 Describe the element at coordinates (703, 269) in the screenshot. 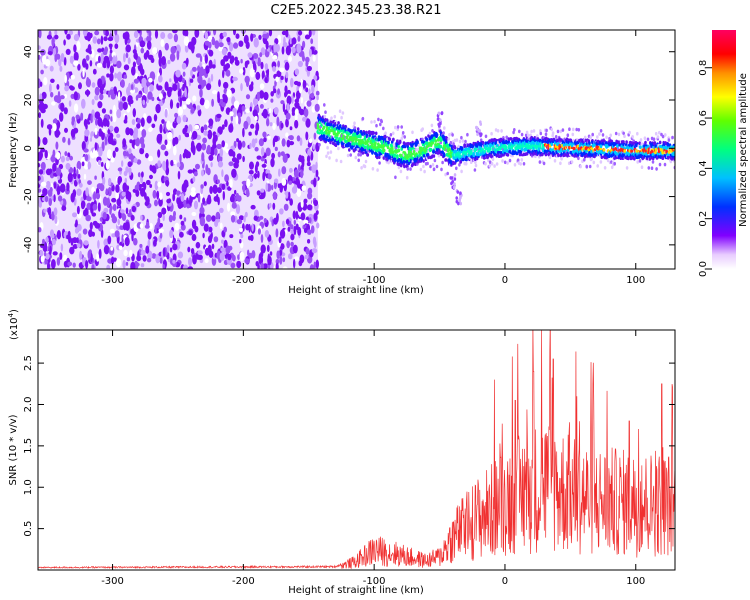

I see `colorbar-tick-label: 0.0` at that location.